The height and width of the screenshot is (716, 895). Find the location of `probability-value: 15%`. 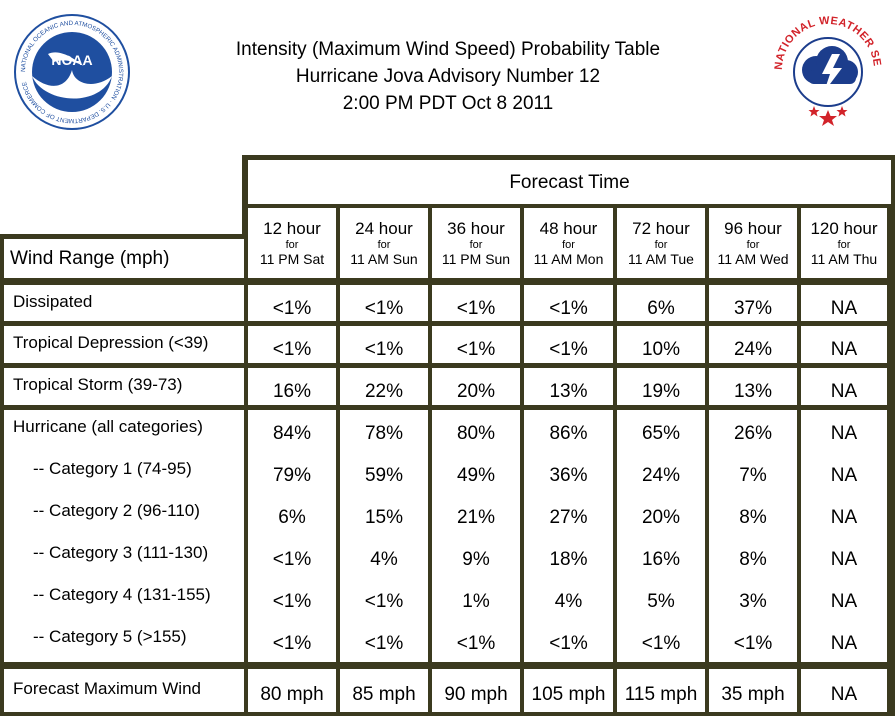

probability-value: 15% is located at coordinates (384, 517).